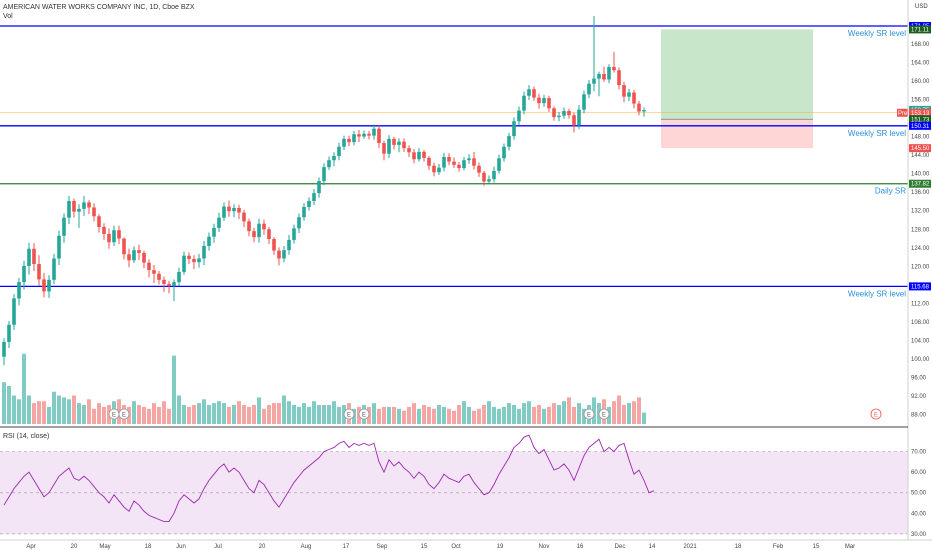  What do you see at coordinates (218, 547) in the screenshot?
I see `time-tick-label: Jul` at bounding box center [218, 547].